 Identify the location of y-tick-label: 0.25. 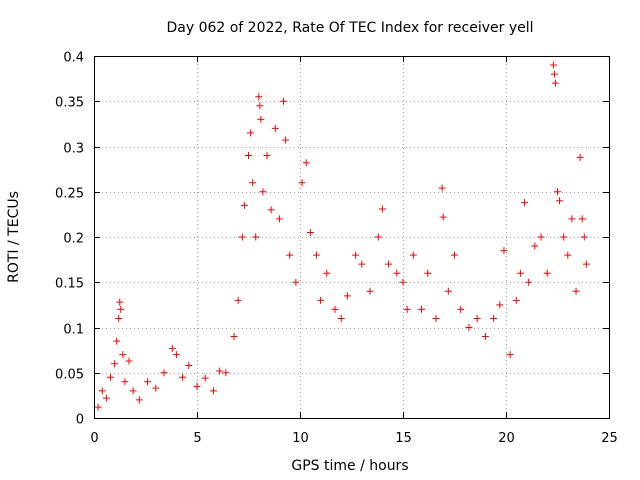
(69, 194).